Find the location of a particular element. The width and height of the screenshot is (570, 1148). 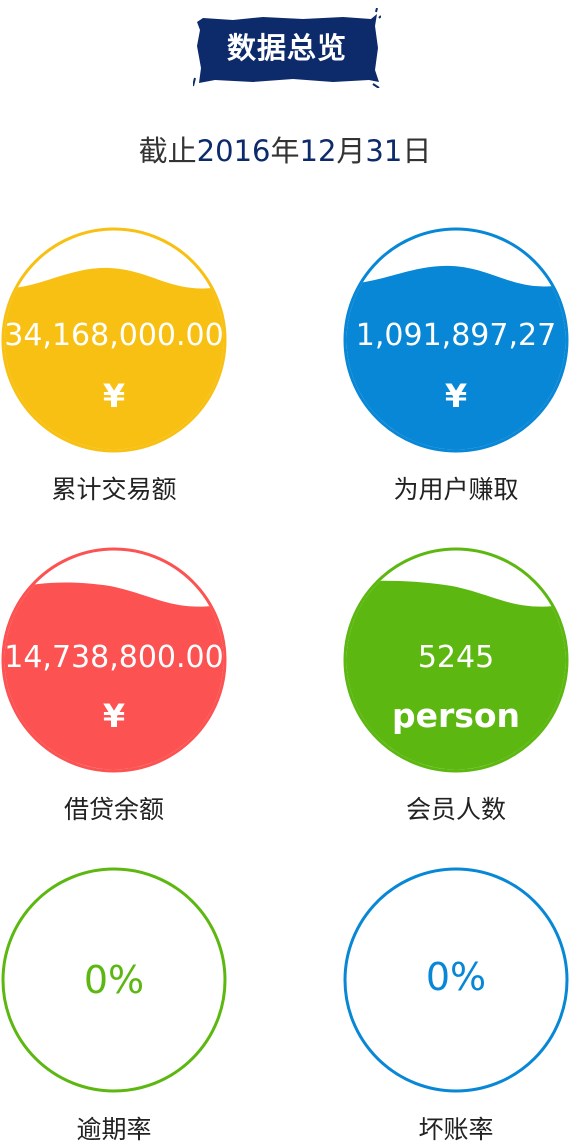

stat-bad-debt-rate: 0% 坏账率 is located at coordinates (456, 1006).